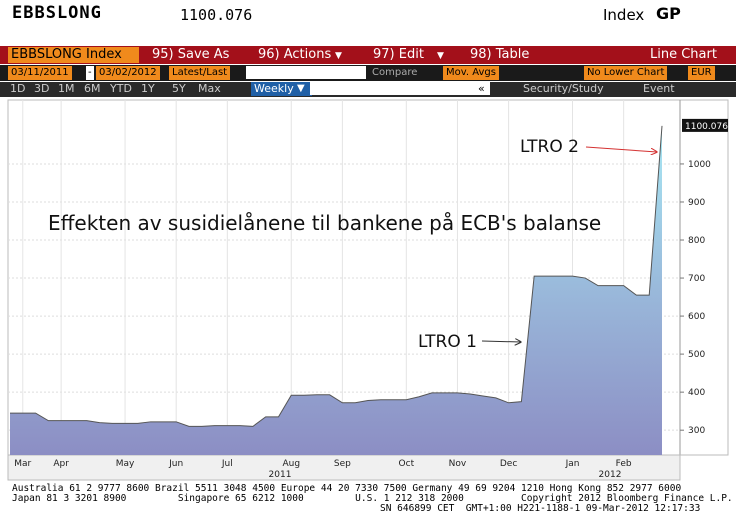  Describe the element at coordinates (696, 317) in the screenshot. I see `y-tick-label: 600` at that location.